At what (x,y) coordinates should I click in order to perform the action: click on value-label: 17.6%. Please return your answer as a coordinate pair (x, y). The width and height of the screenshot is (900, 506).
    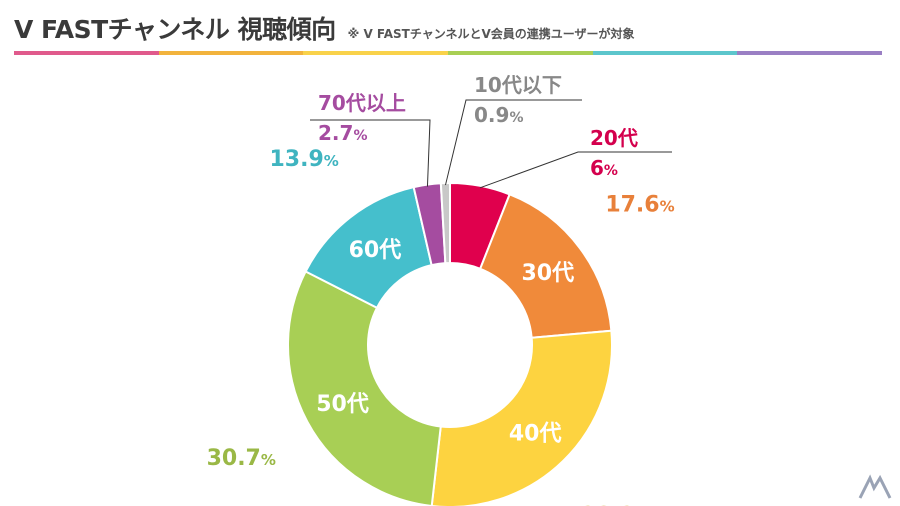
    Looking at the image, I should click on (639, 204).